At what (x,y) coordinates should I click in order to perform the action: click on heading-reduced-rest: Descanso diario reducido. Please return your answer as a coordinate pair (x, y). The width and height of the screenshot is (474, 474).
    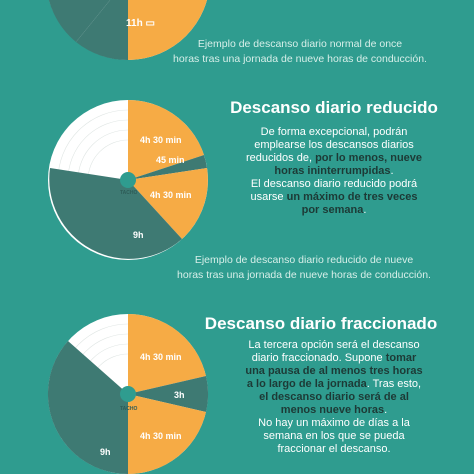
    Looking at the image, I should click on (334, 107).